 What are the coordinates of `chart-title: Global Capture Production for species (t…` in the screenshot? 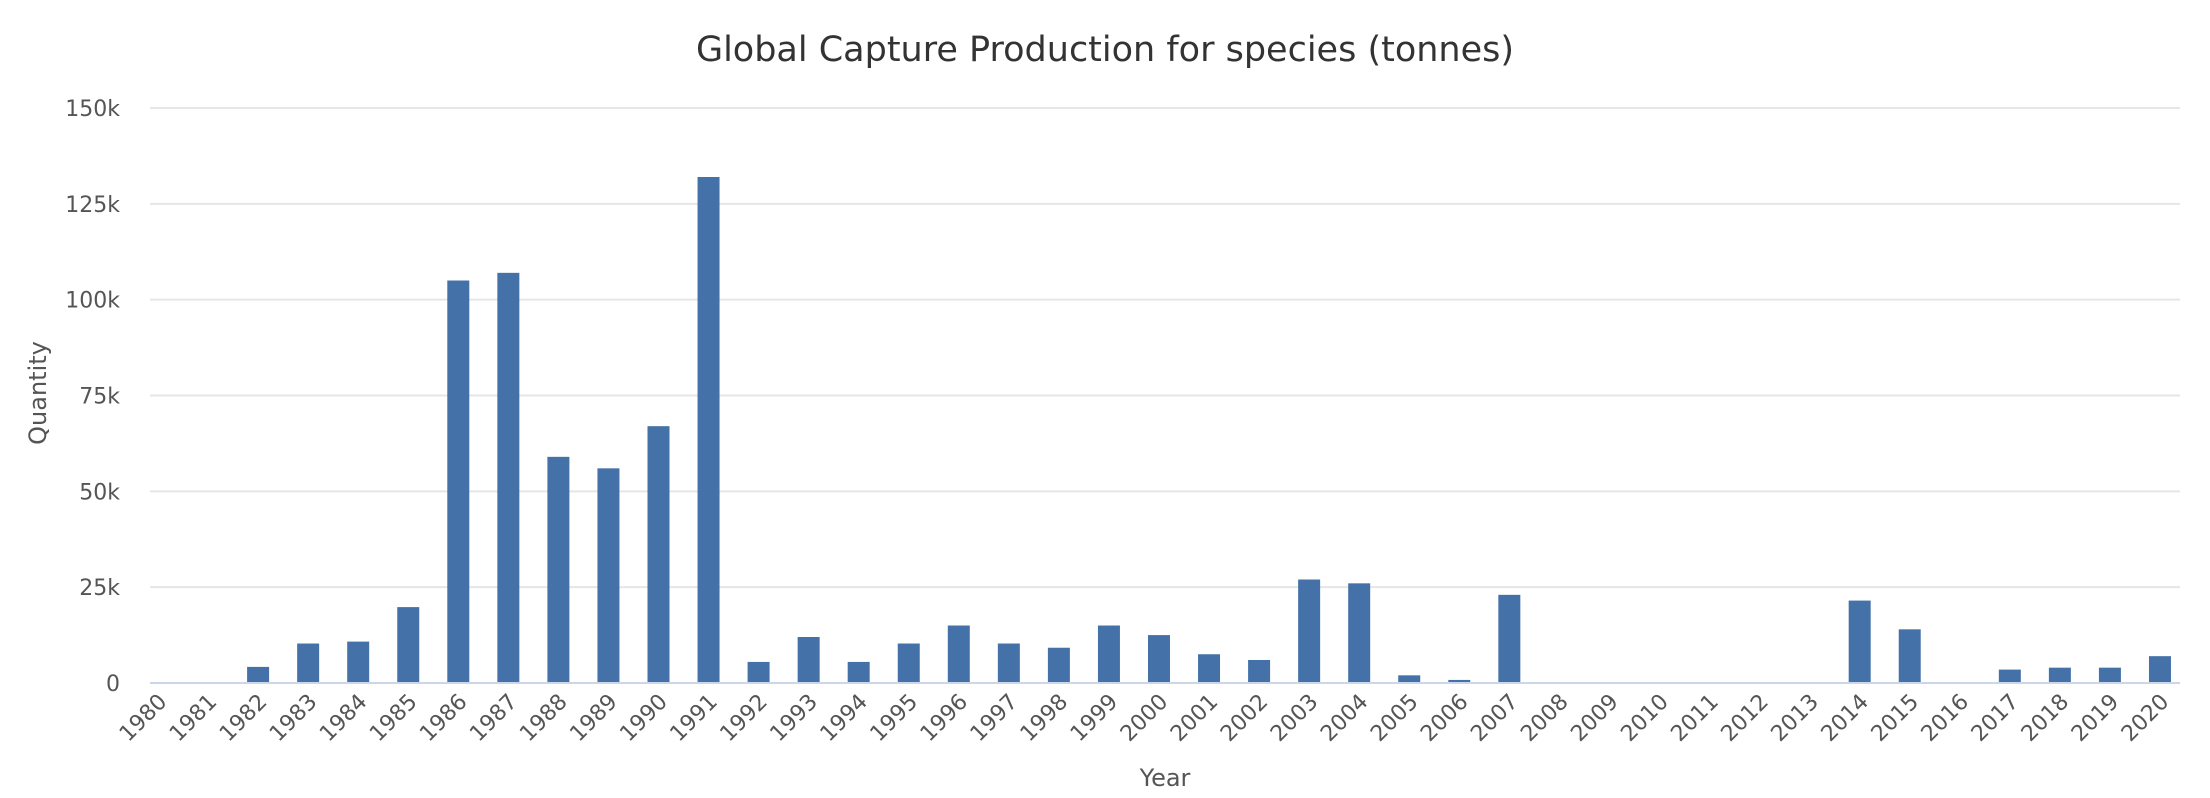 It's located at (1105, 50).